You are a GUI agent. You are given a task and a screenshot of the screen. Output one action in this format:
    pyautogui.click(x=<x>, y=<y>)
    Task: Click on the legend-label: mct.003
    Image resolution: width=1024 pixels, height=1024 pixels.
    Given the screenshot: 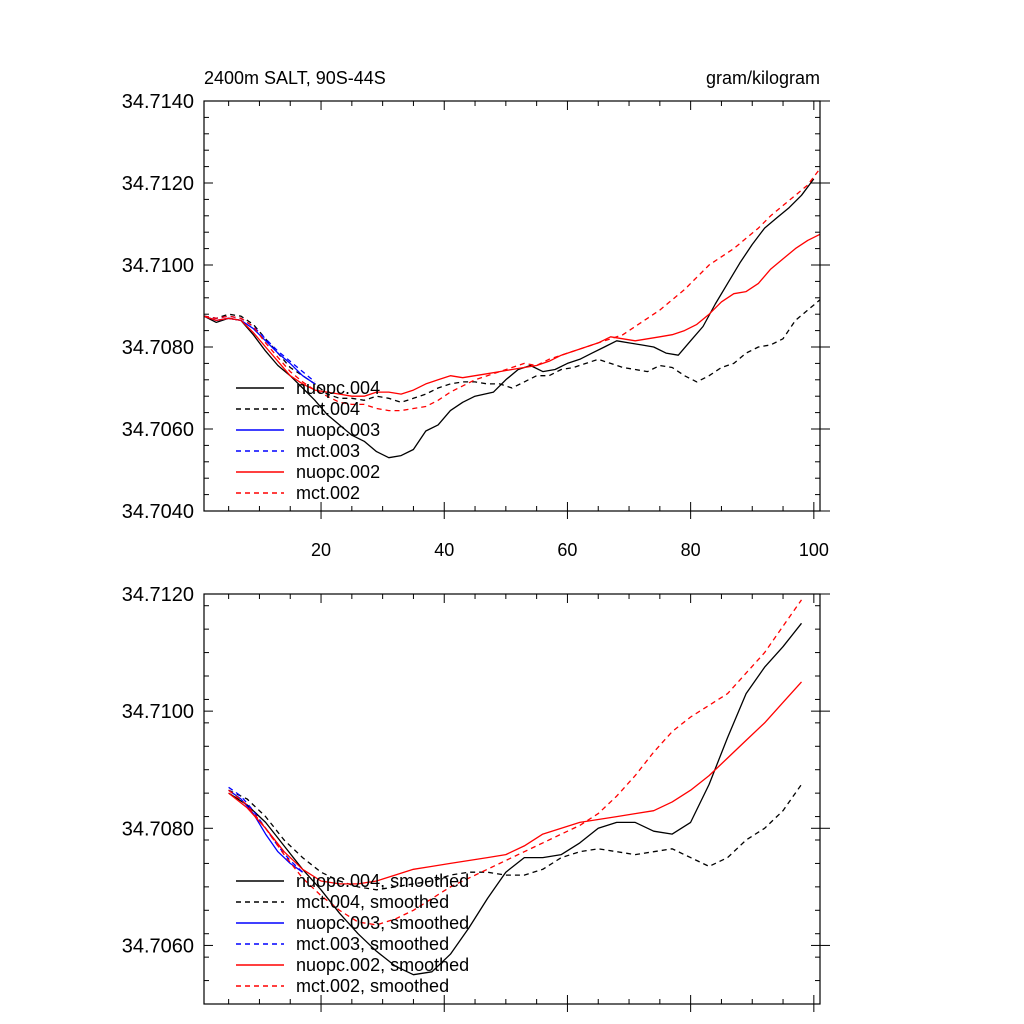 What is the action you would take?
    pyautogui.click(x=328, y=451)
    